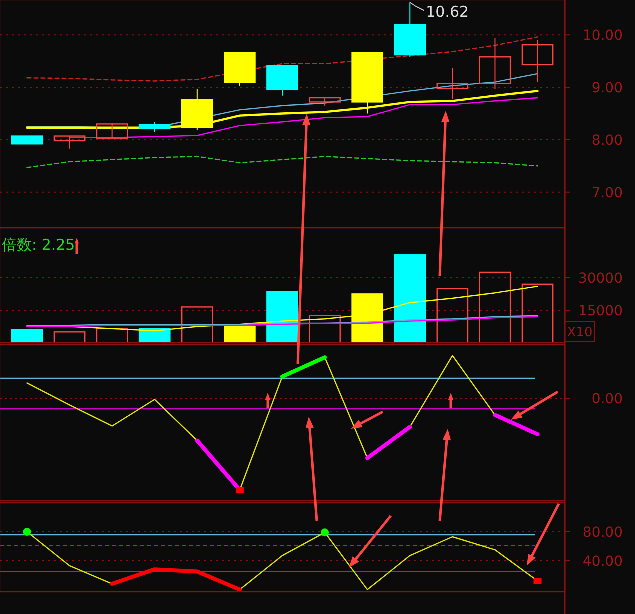  I want to click on y-tick-label: 9.00, so click(607, 88).